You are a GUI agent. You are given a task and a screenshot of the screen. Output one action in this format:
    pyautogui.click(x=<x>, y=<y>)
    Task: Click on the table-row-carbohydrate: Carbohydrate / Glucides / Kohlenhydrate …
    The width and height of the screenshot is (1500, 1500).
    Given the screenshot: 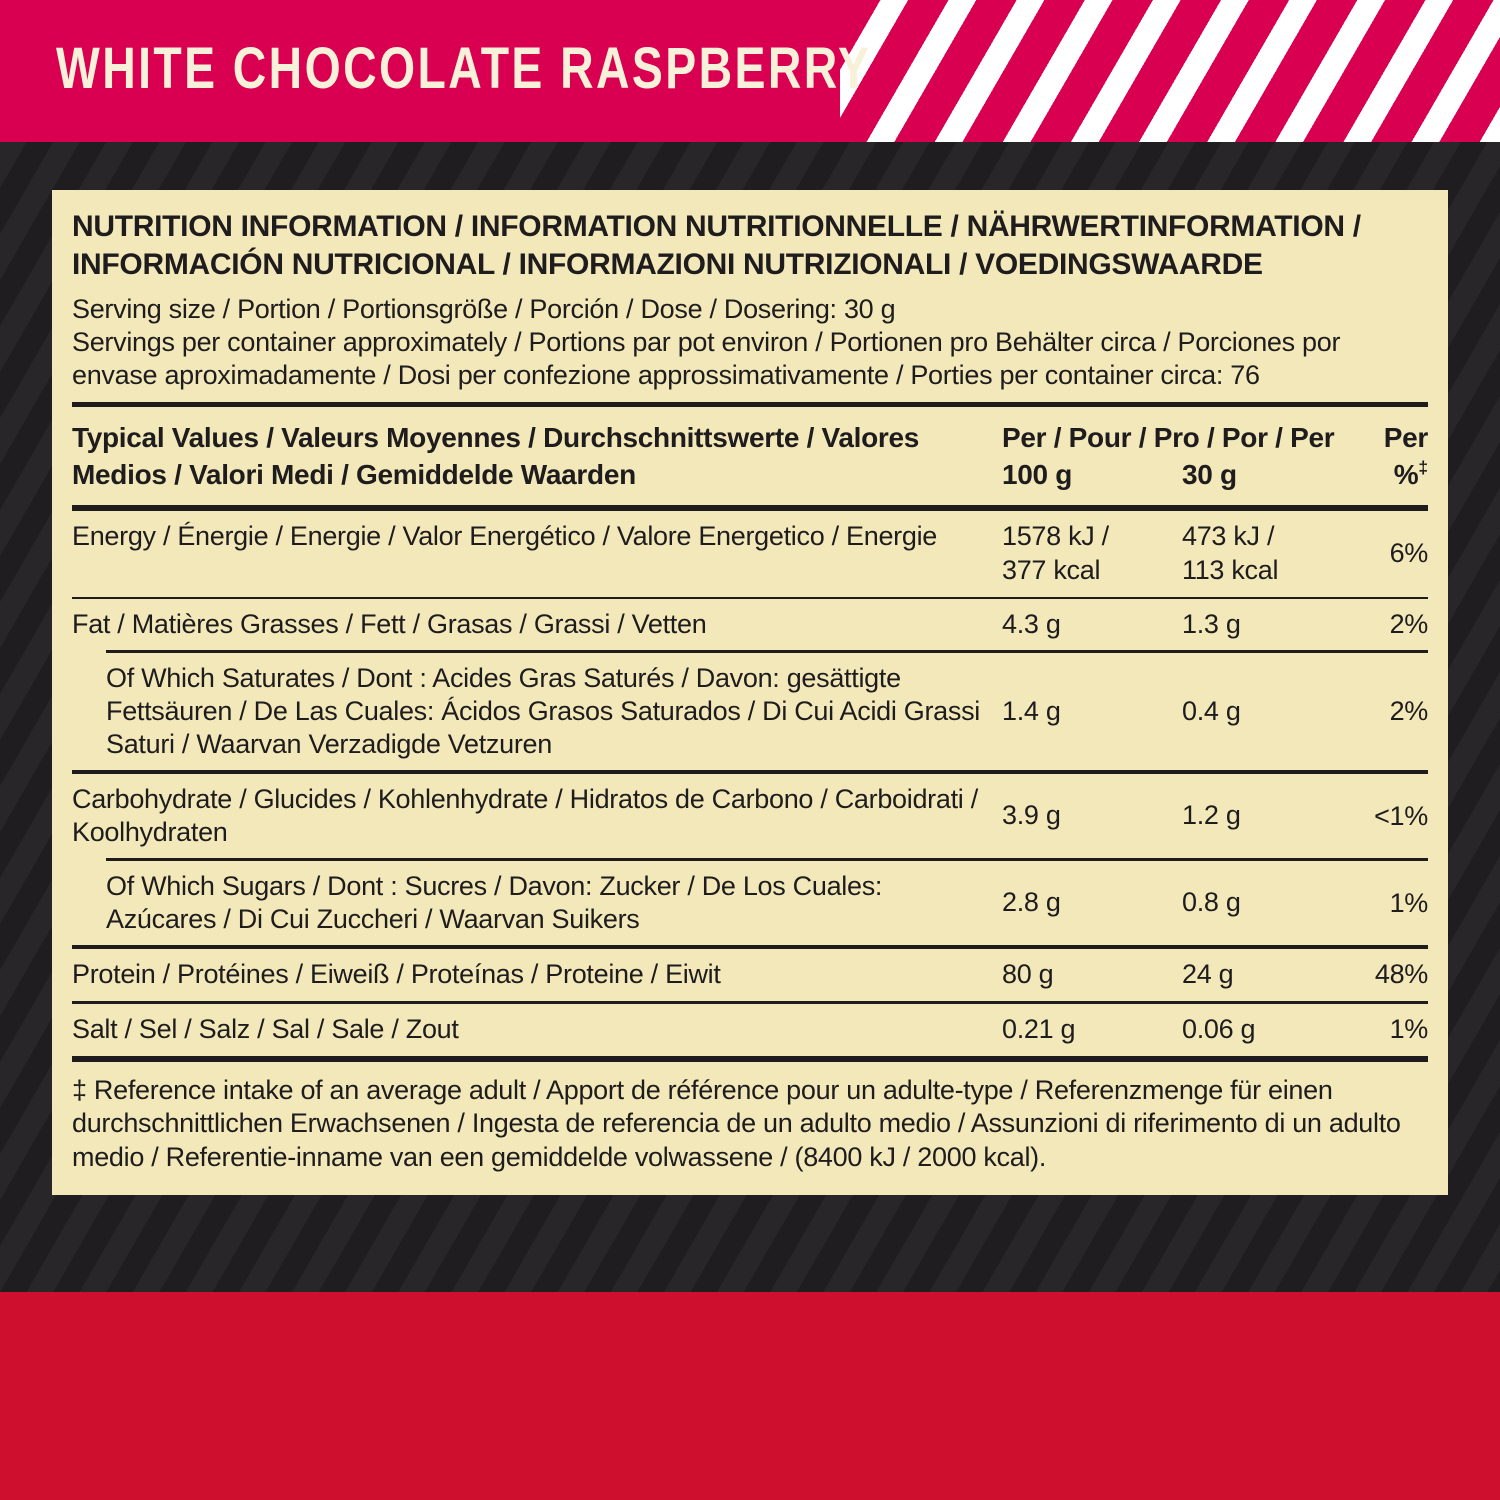 What is the action you would take?
    pyautogui.click(x=750, y=816)
    